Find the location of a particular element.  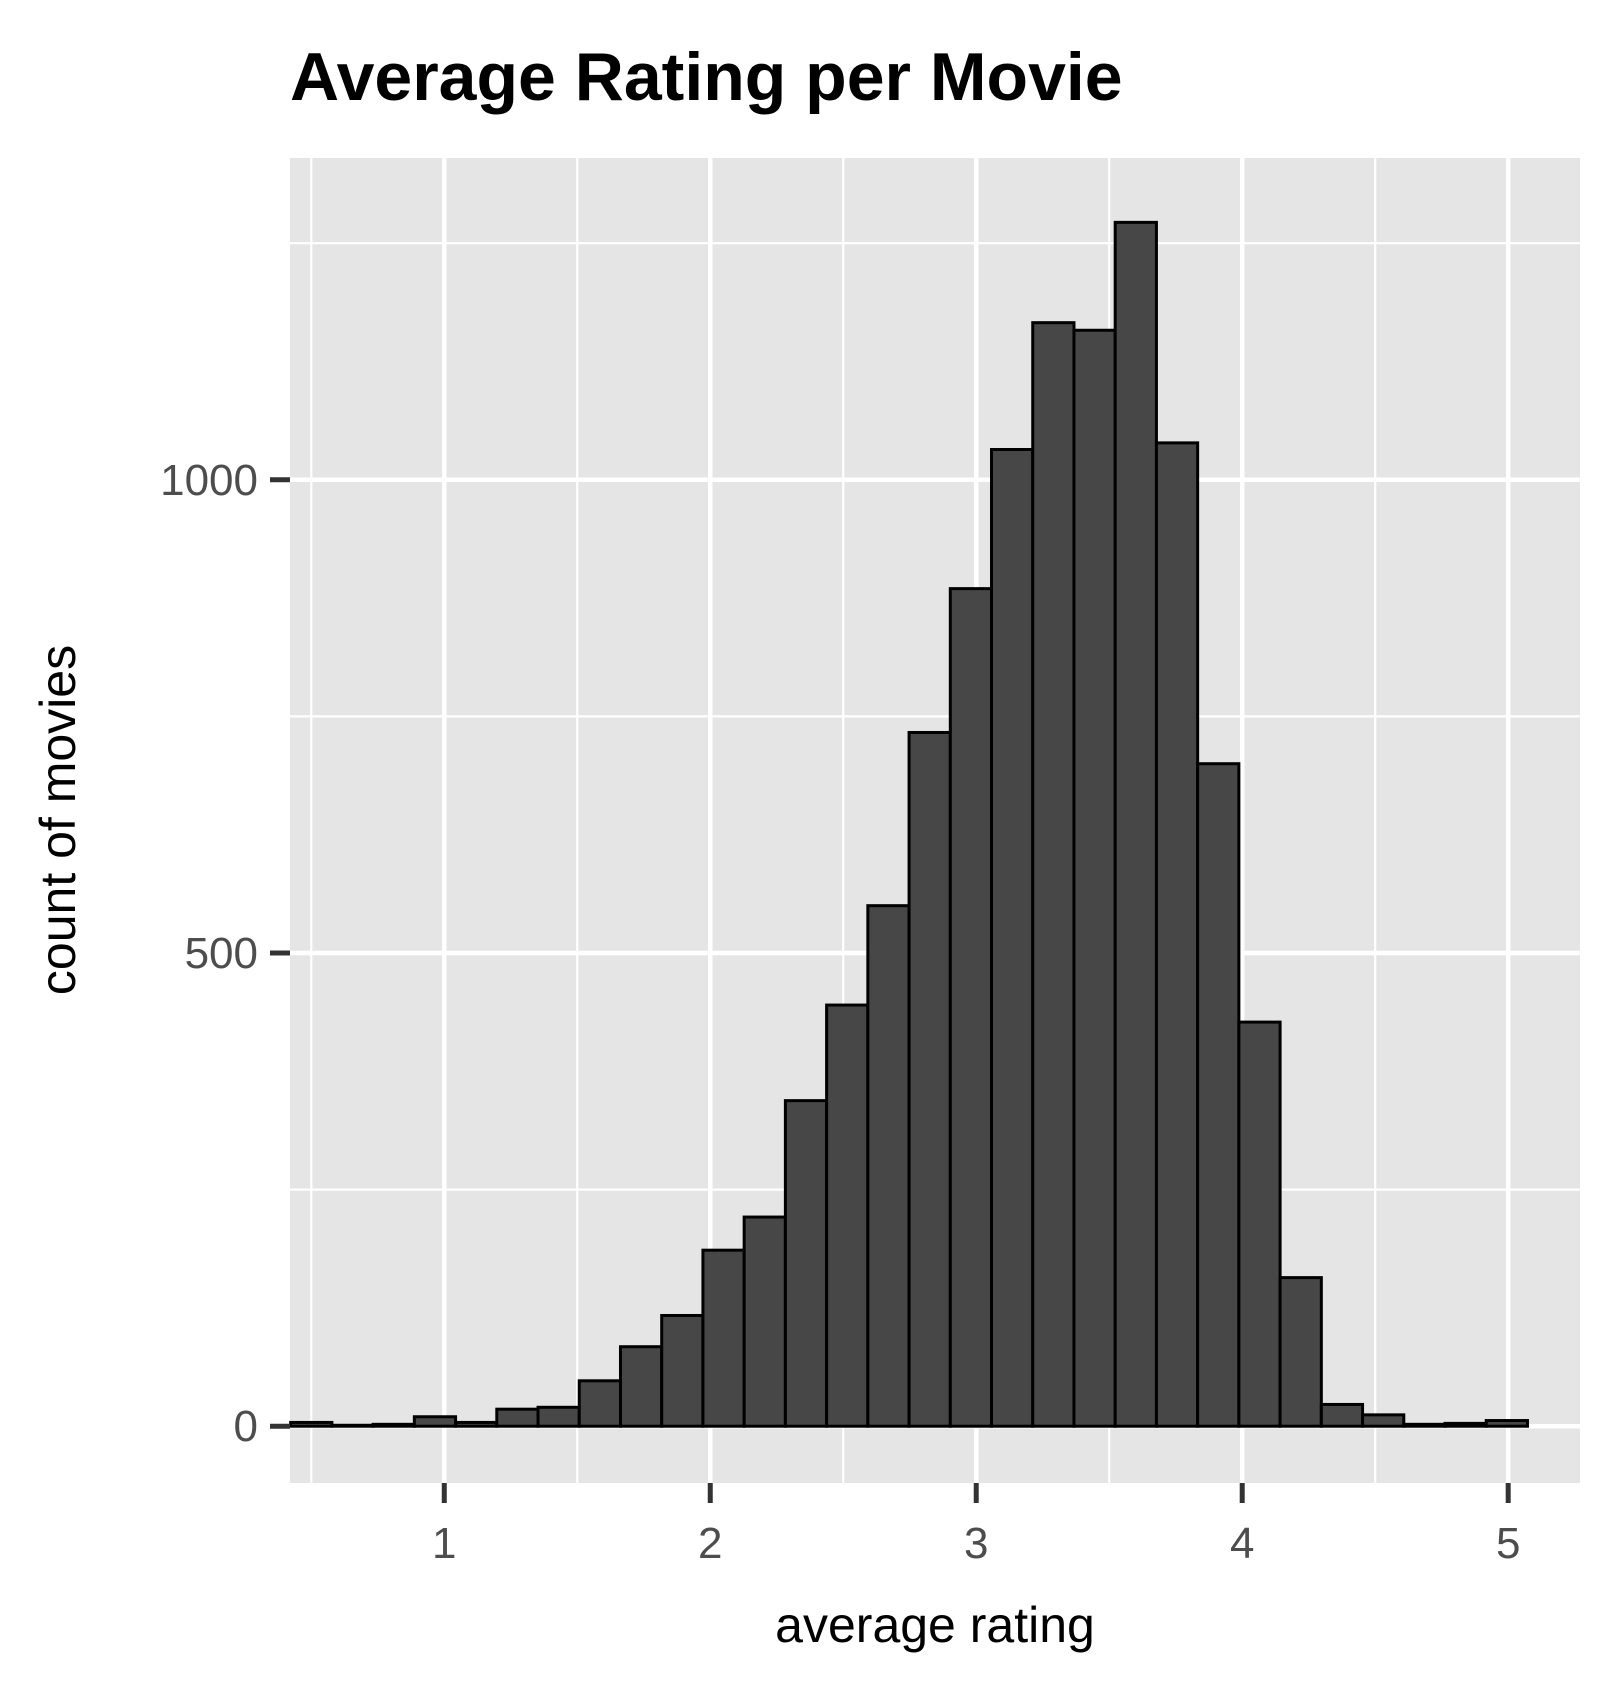

y-axis-title: count of movies is located at coordinates (58, 820).